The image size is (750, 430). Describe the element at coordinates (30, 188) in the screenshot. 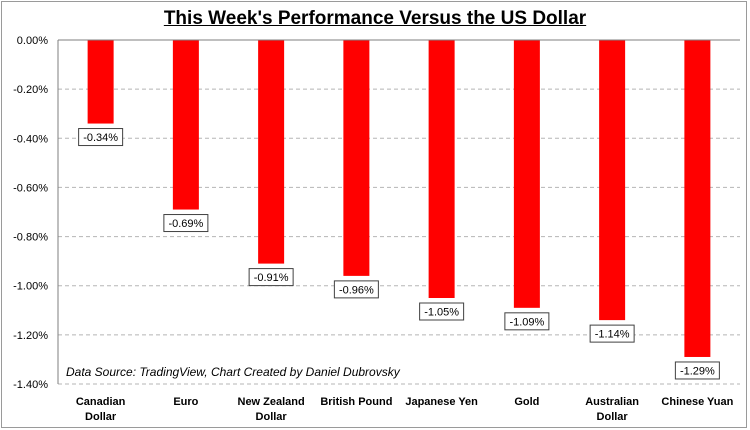

I see `y-tick-label: -0.60%` at that location.